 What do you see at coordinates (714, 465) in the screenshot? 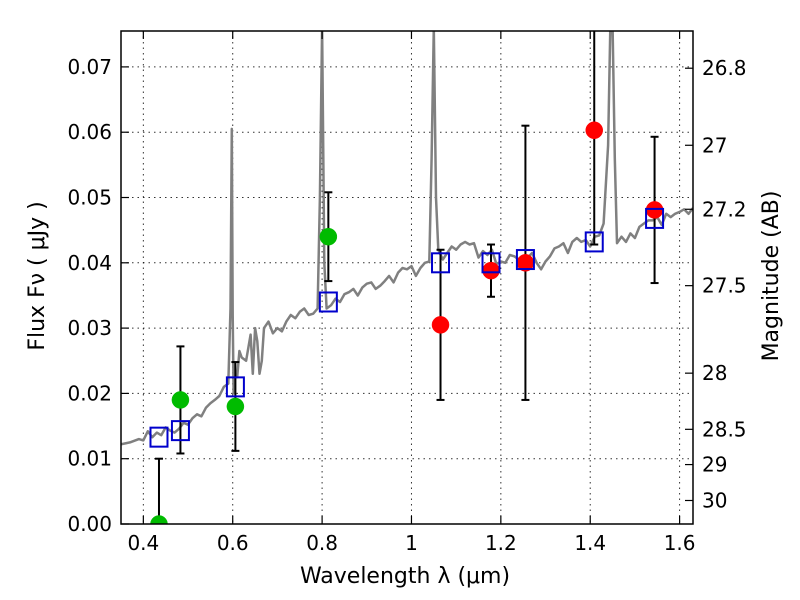
I see `y2-tick-label: 29` at bounding box center [714, 465].